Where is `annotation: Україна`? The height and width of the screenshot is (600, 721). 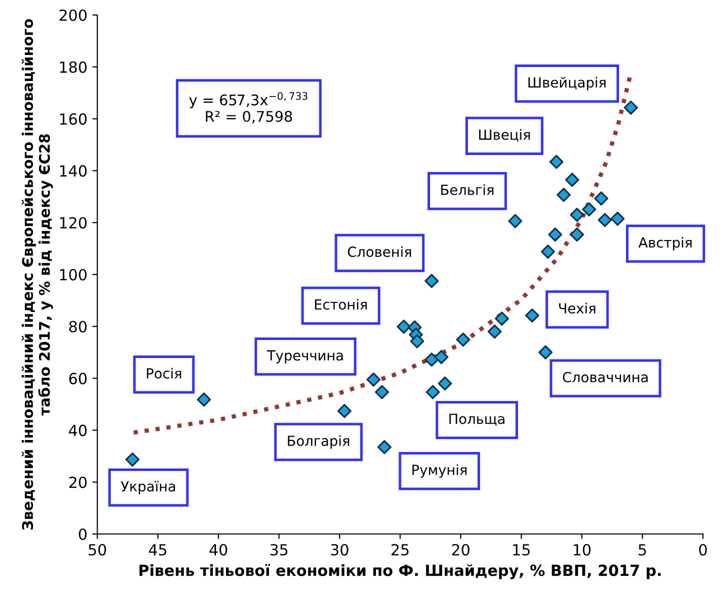
annotation: Україна is located at coordinates (148, 487).